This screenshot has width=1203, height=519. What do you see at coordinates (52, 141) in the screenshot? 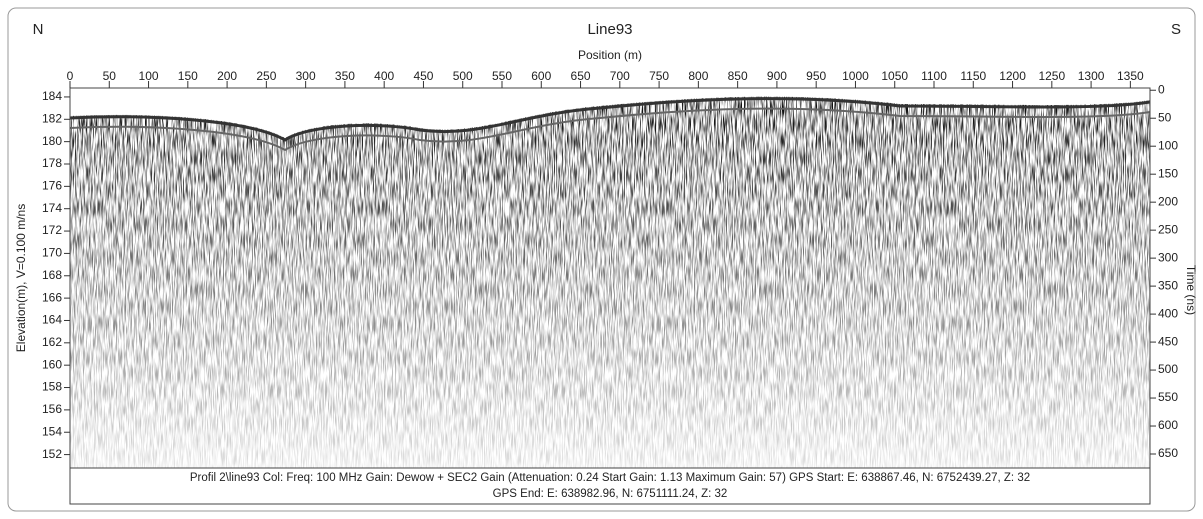
I see `y-tick-label: 180` at bounding box center [52, 141].